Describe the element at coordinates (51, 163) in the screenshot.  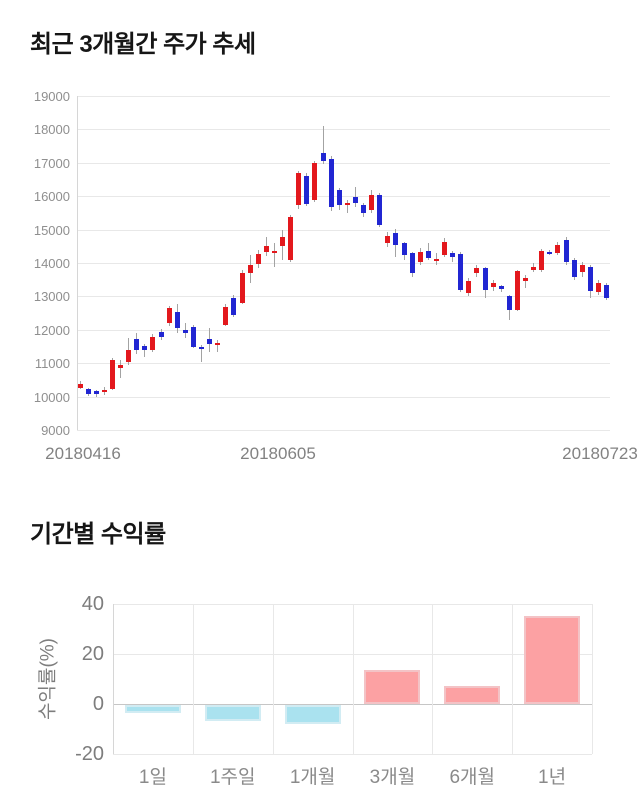
I see `price-y-tick-label: 17000` at that location.